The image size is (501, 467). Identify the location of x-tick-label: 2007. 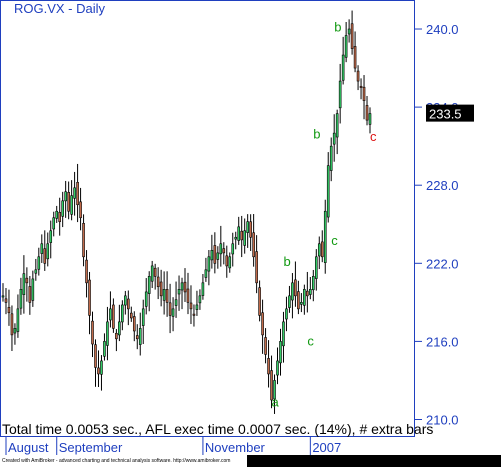
(326, 447).